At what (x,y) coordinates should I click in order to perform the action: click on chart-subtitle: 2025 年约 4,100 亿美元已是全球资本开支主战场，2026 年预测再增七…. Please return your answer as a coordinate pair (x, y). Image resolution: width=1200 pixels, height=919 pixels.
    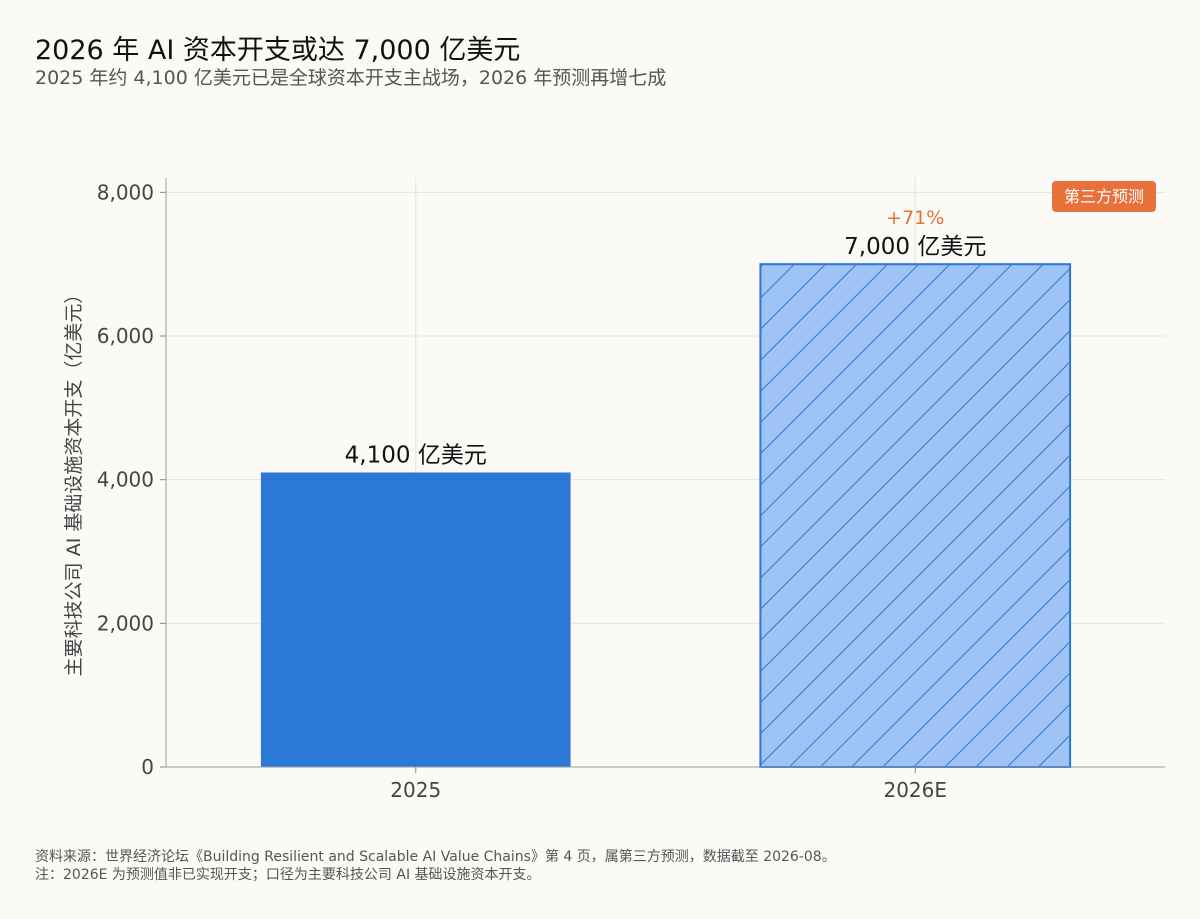
    Looking at the image, I should click on (351, 78).